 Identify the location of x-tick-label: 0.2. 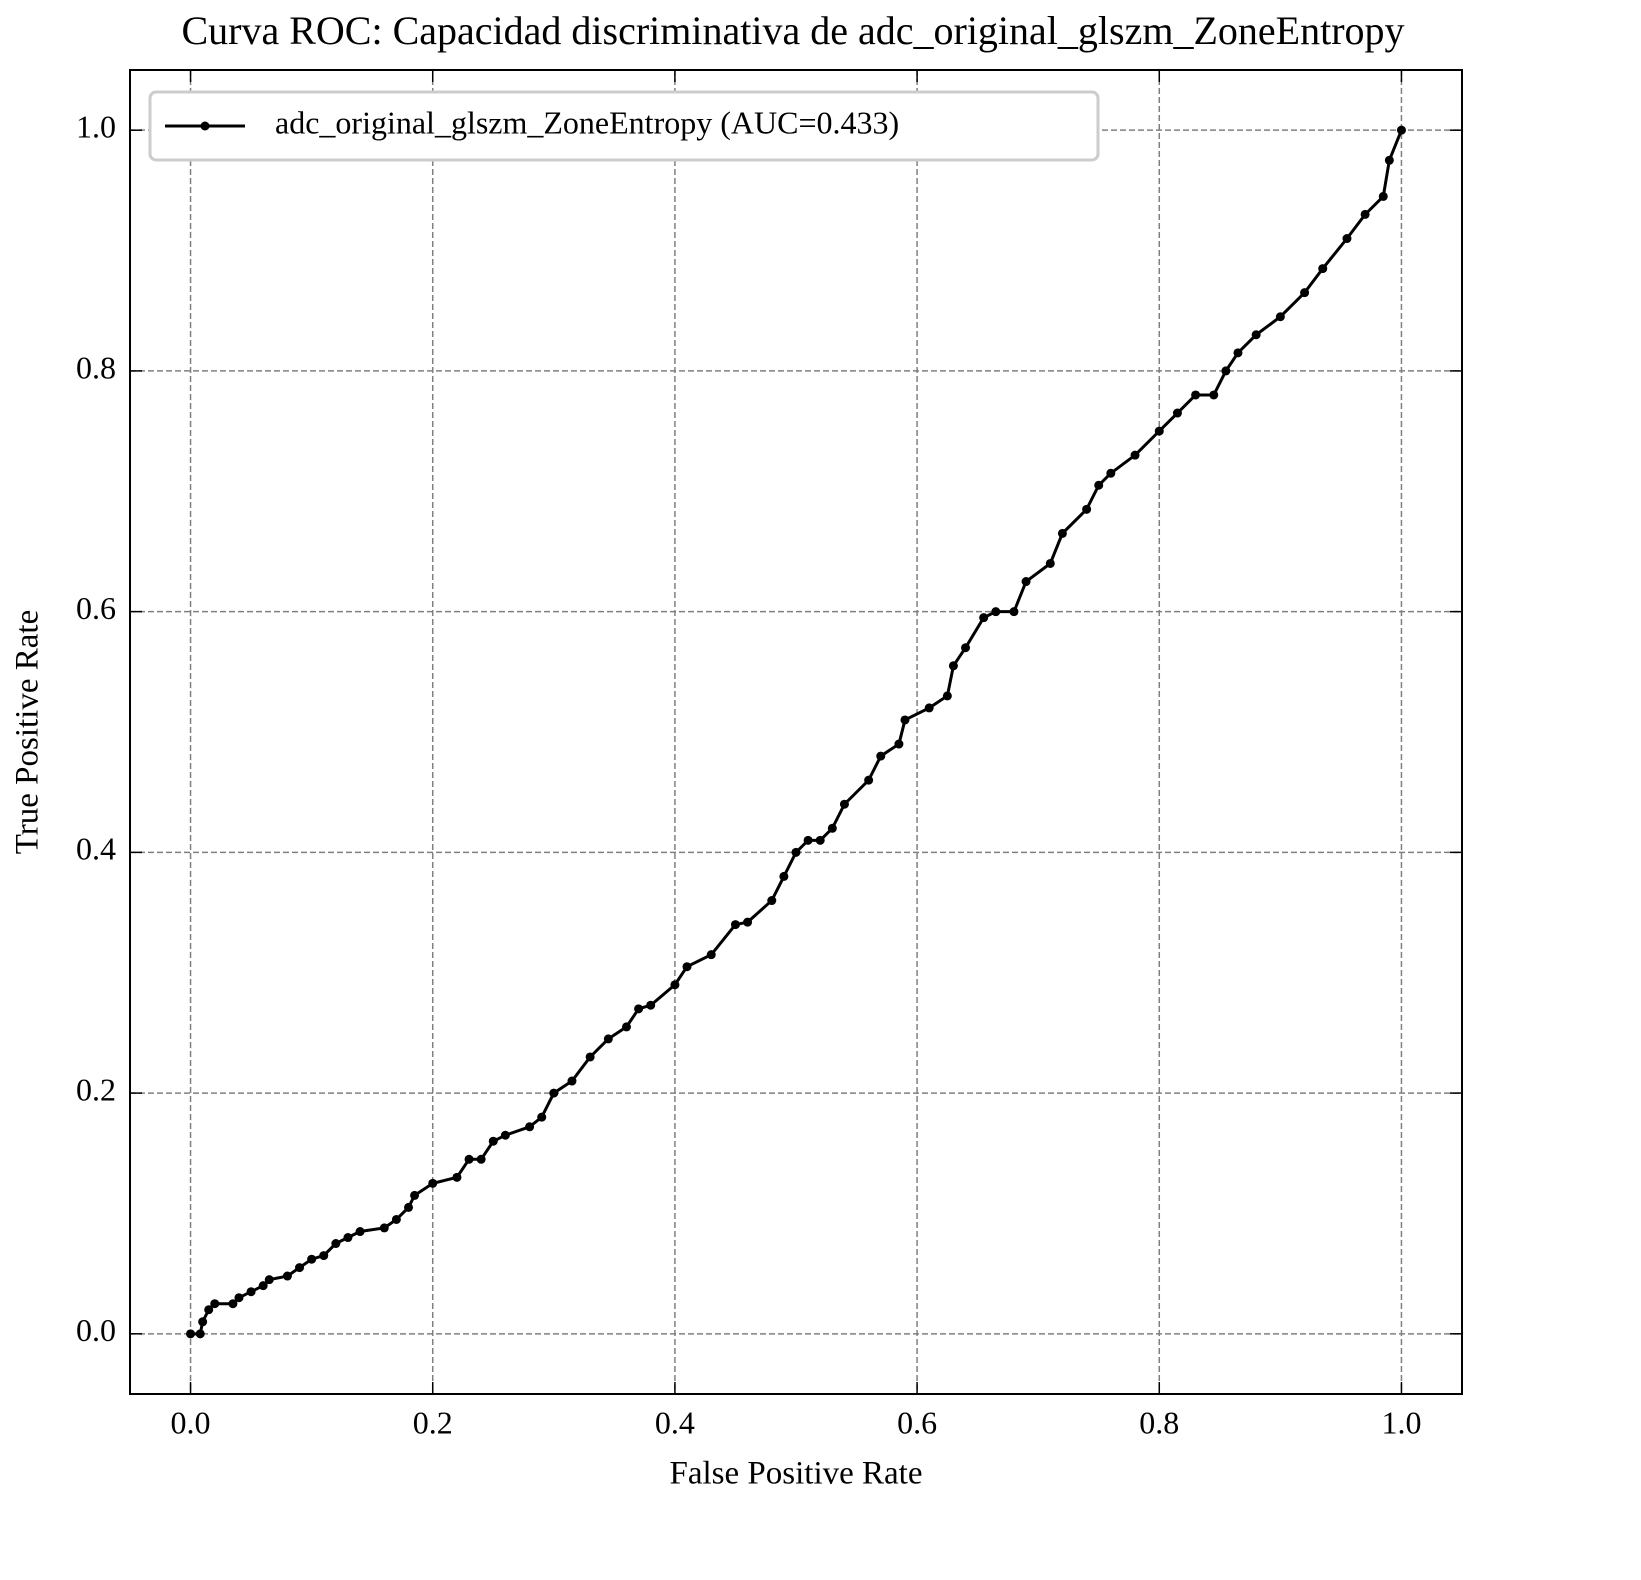
(433, 1422).